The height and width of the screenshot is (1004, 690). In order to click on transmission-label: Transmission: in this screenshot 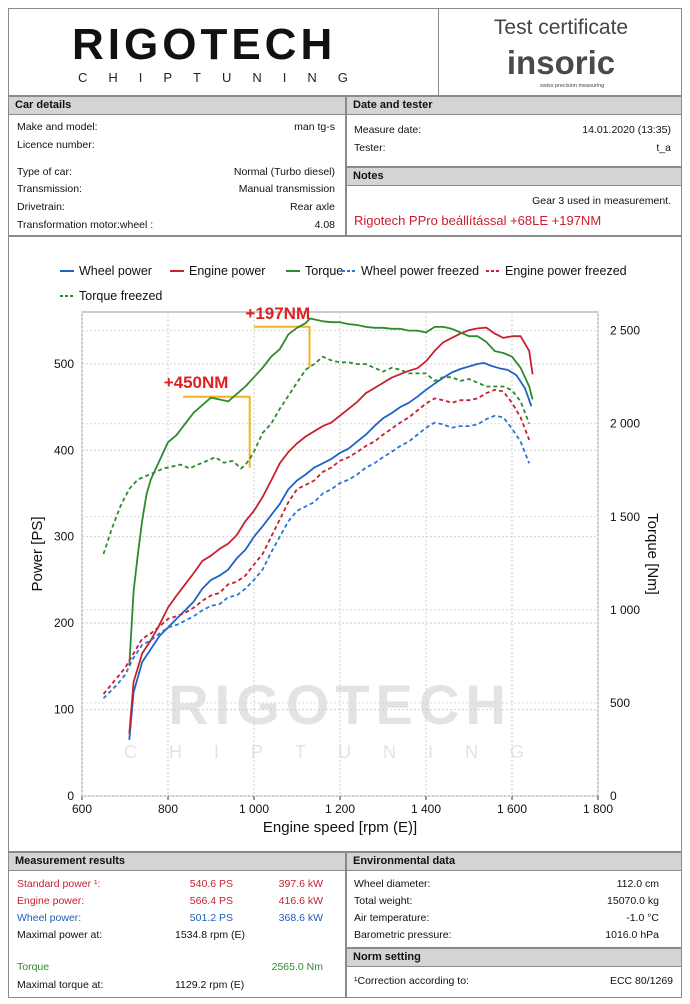, I will do `click(49, 189)`.